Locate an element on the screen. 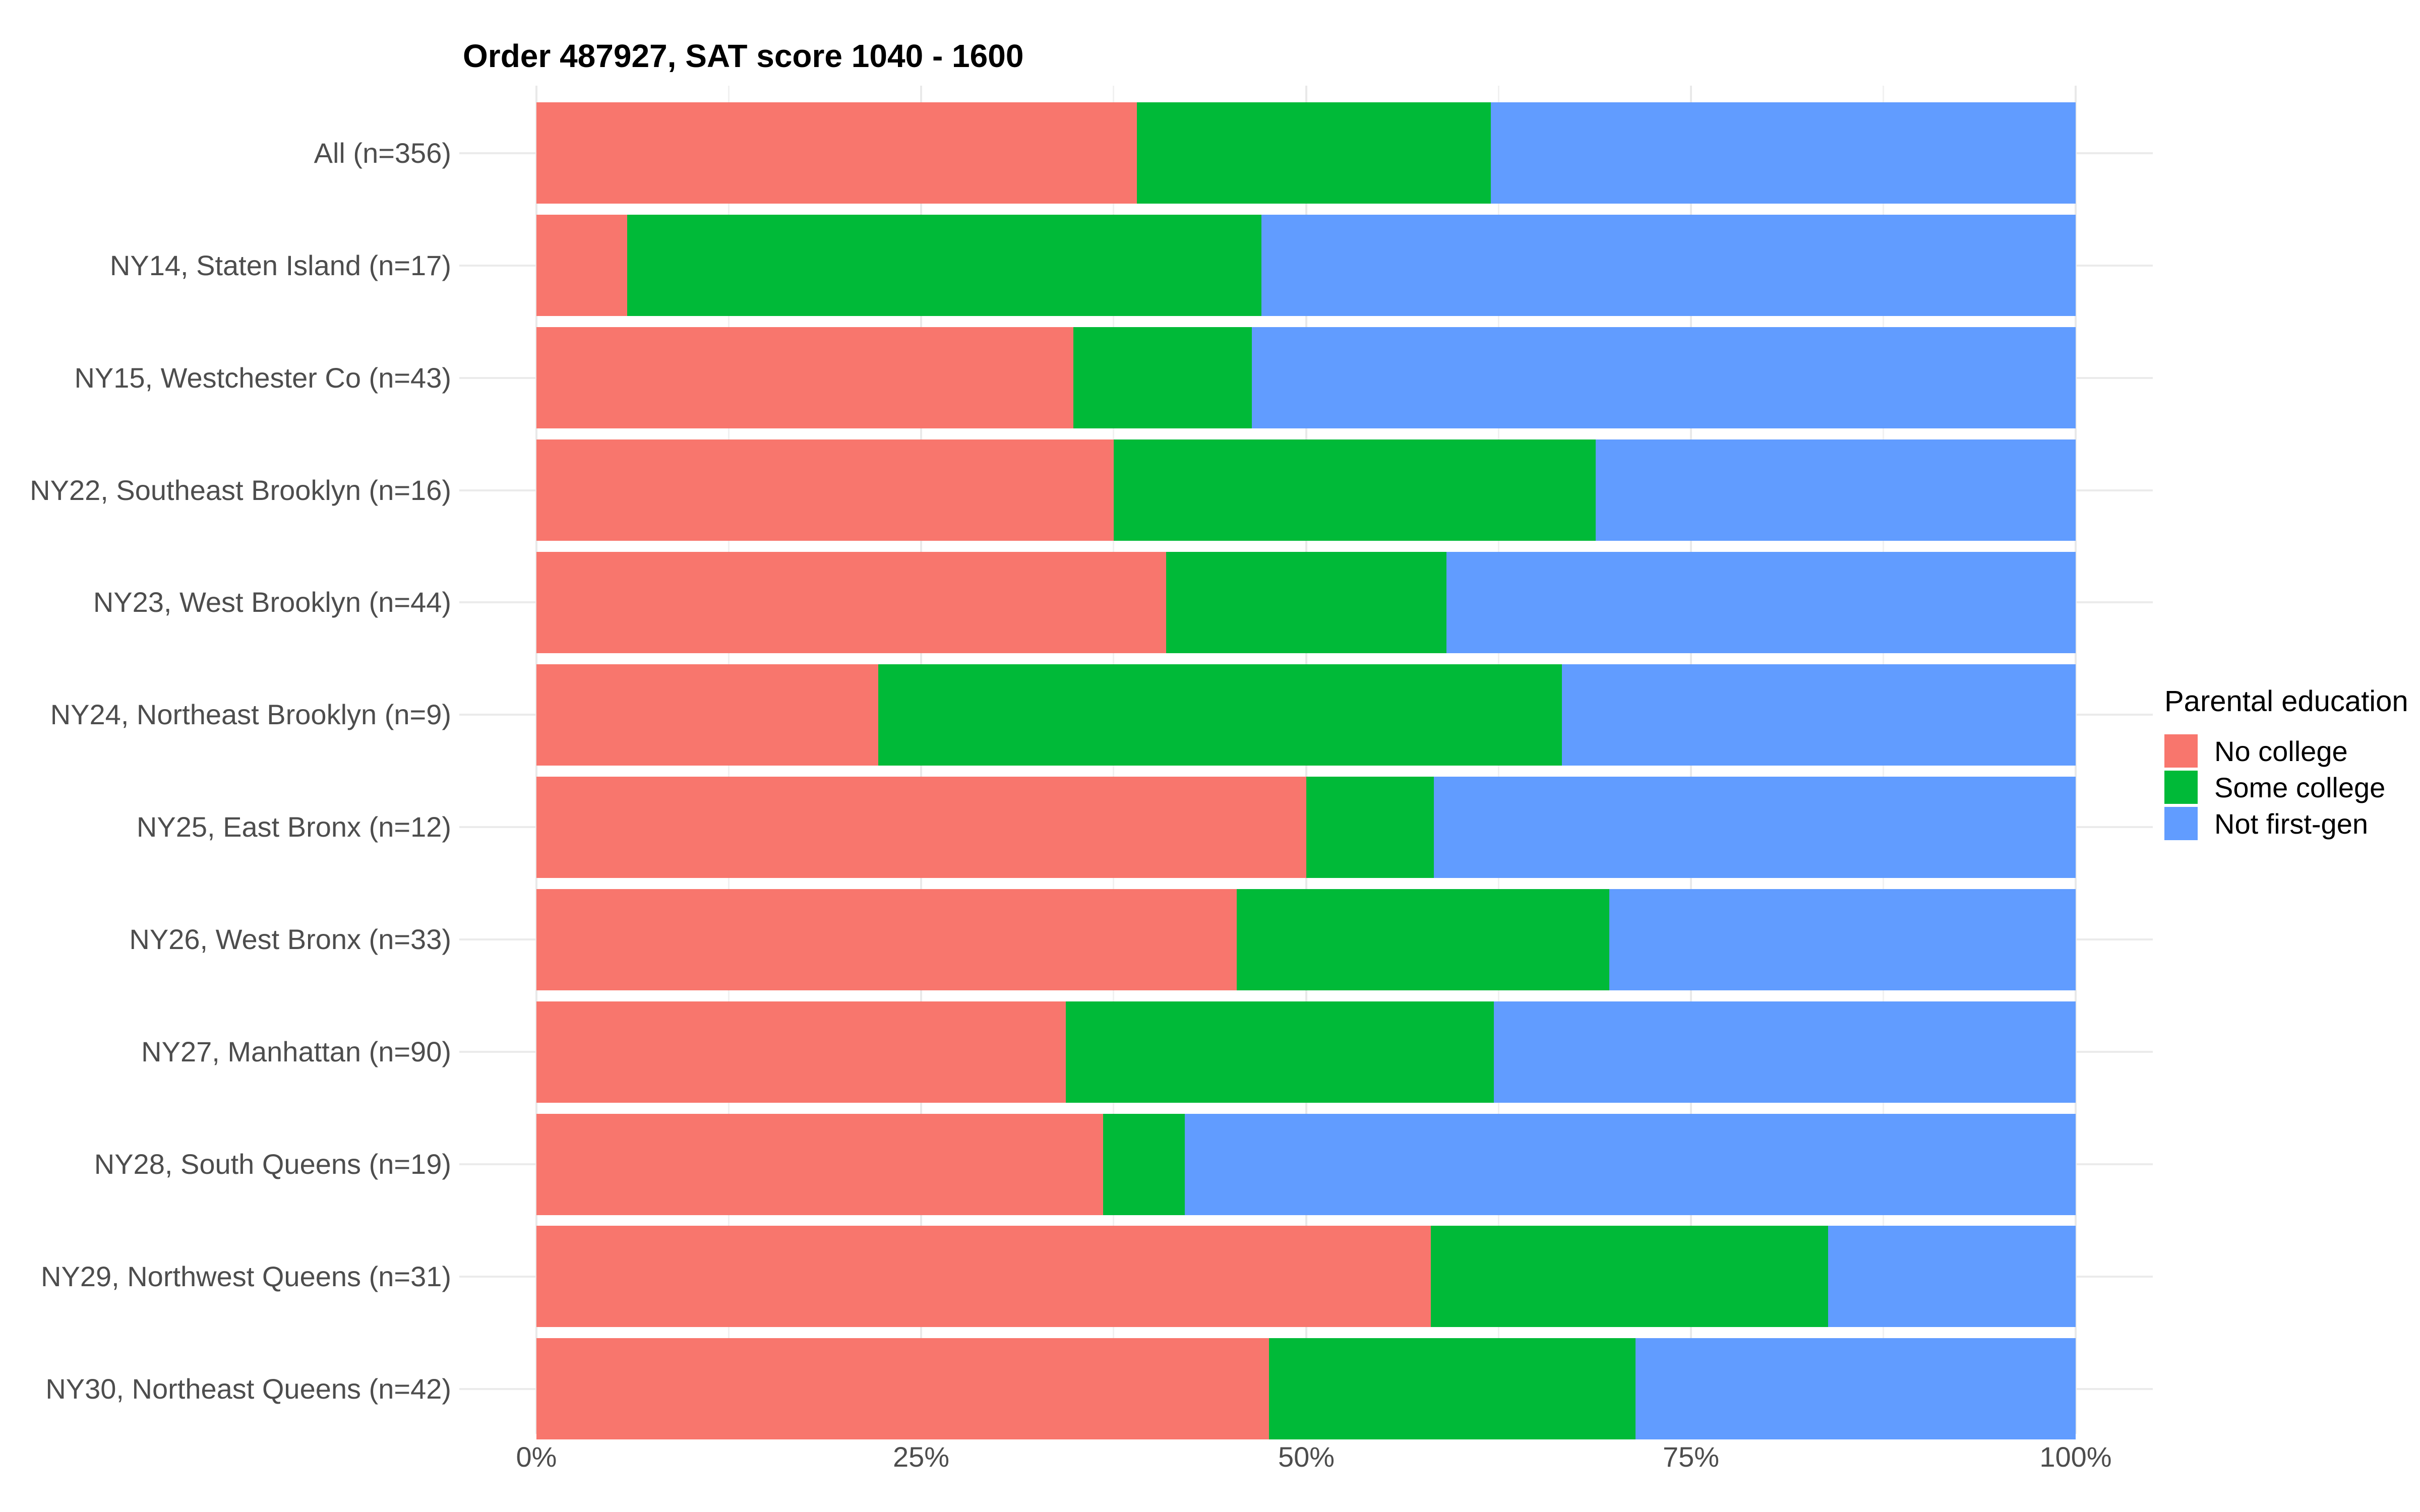 This screenshot has height=1512, width=2420. category-label: NY26, West Bronx (n=33) is located at coordinates (290, 939).